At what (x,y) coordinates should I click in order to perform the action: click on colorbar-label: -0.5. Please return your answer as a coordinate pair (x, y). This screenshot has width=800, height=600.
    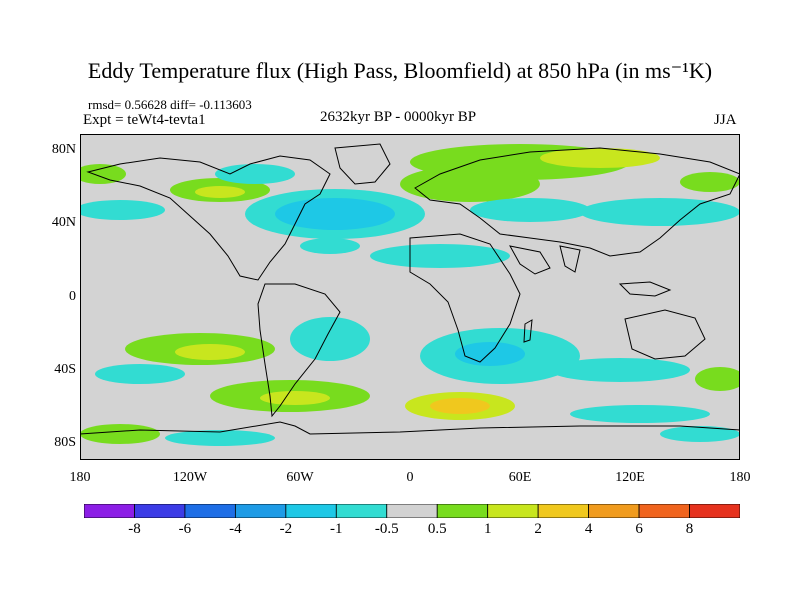
    Looking at the image, I should click on (386, 529).